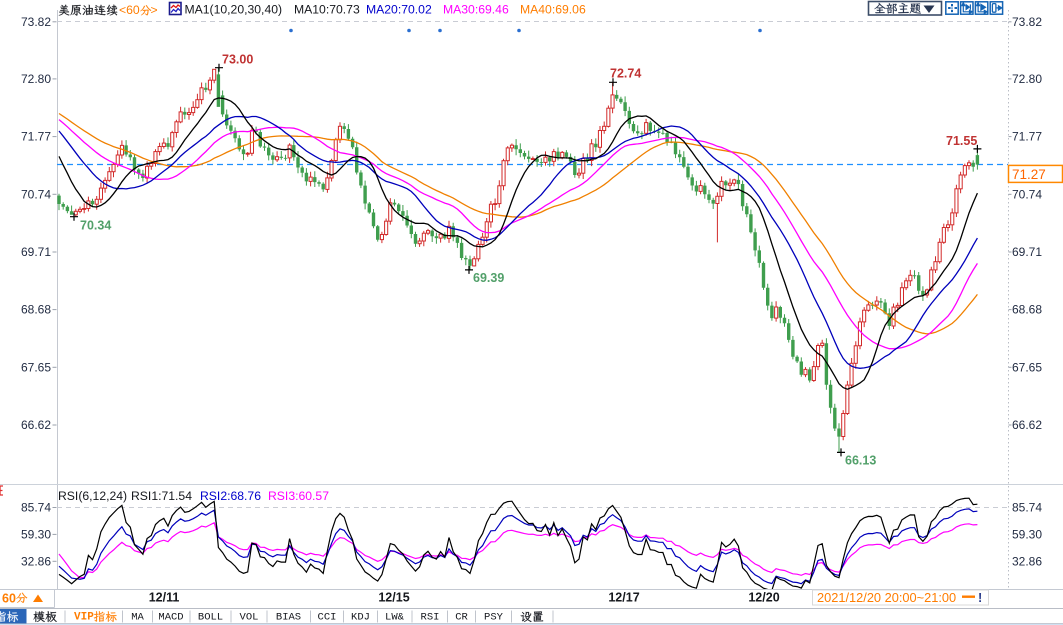 The height and width of the screenshot is (625, 1063). What do you see at coordinates (92, 496) in the screenshot?
I see `svg-text: RSI(6,12,24)` at bounding box center [92, 496].